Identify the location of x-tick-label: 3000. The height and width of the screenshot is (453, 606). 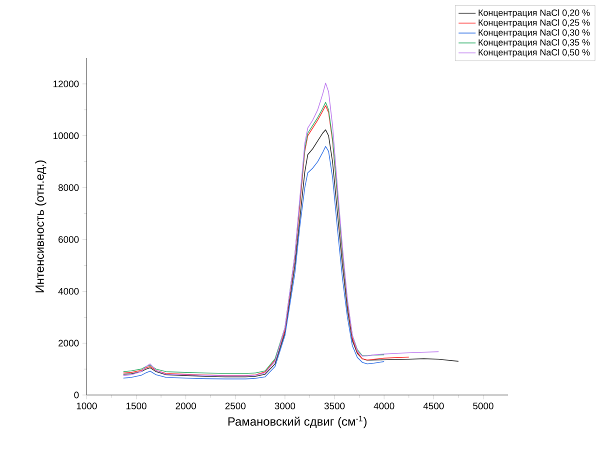
(285, 406).